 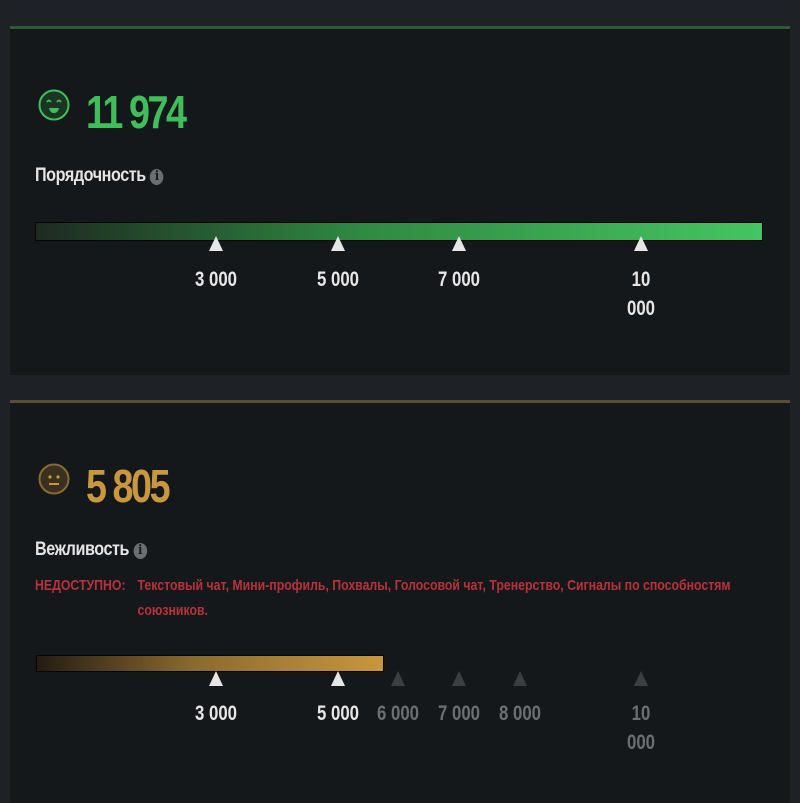 What do you see at coordinates (80, 585) in the screenshot?
I see `unavailable-label: НЕДОСТУПНО:` at bounding box center [80, 585].